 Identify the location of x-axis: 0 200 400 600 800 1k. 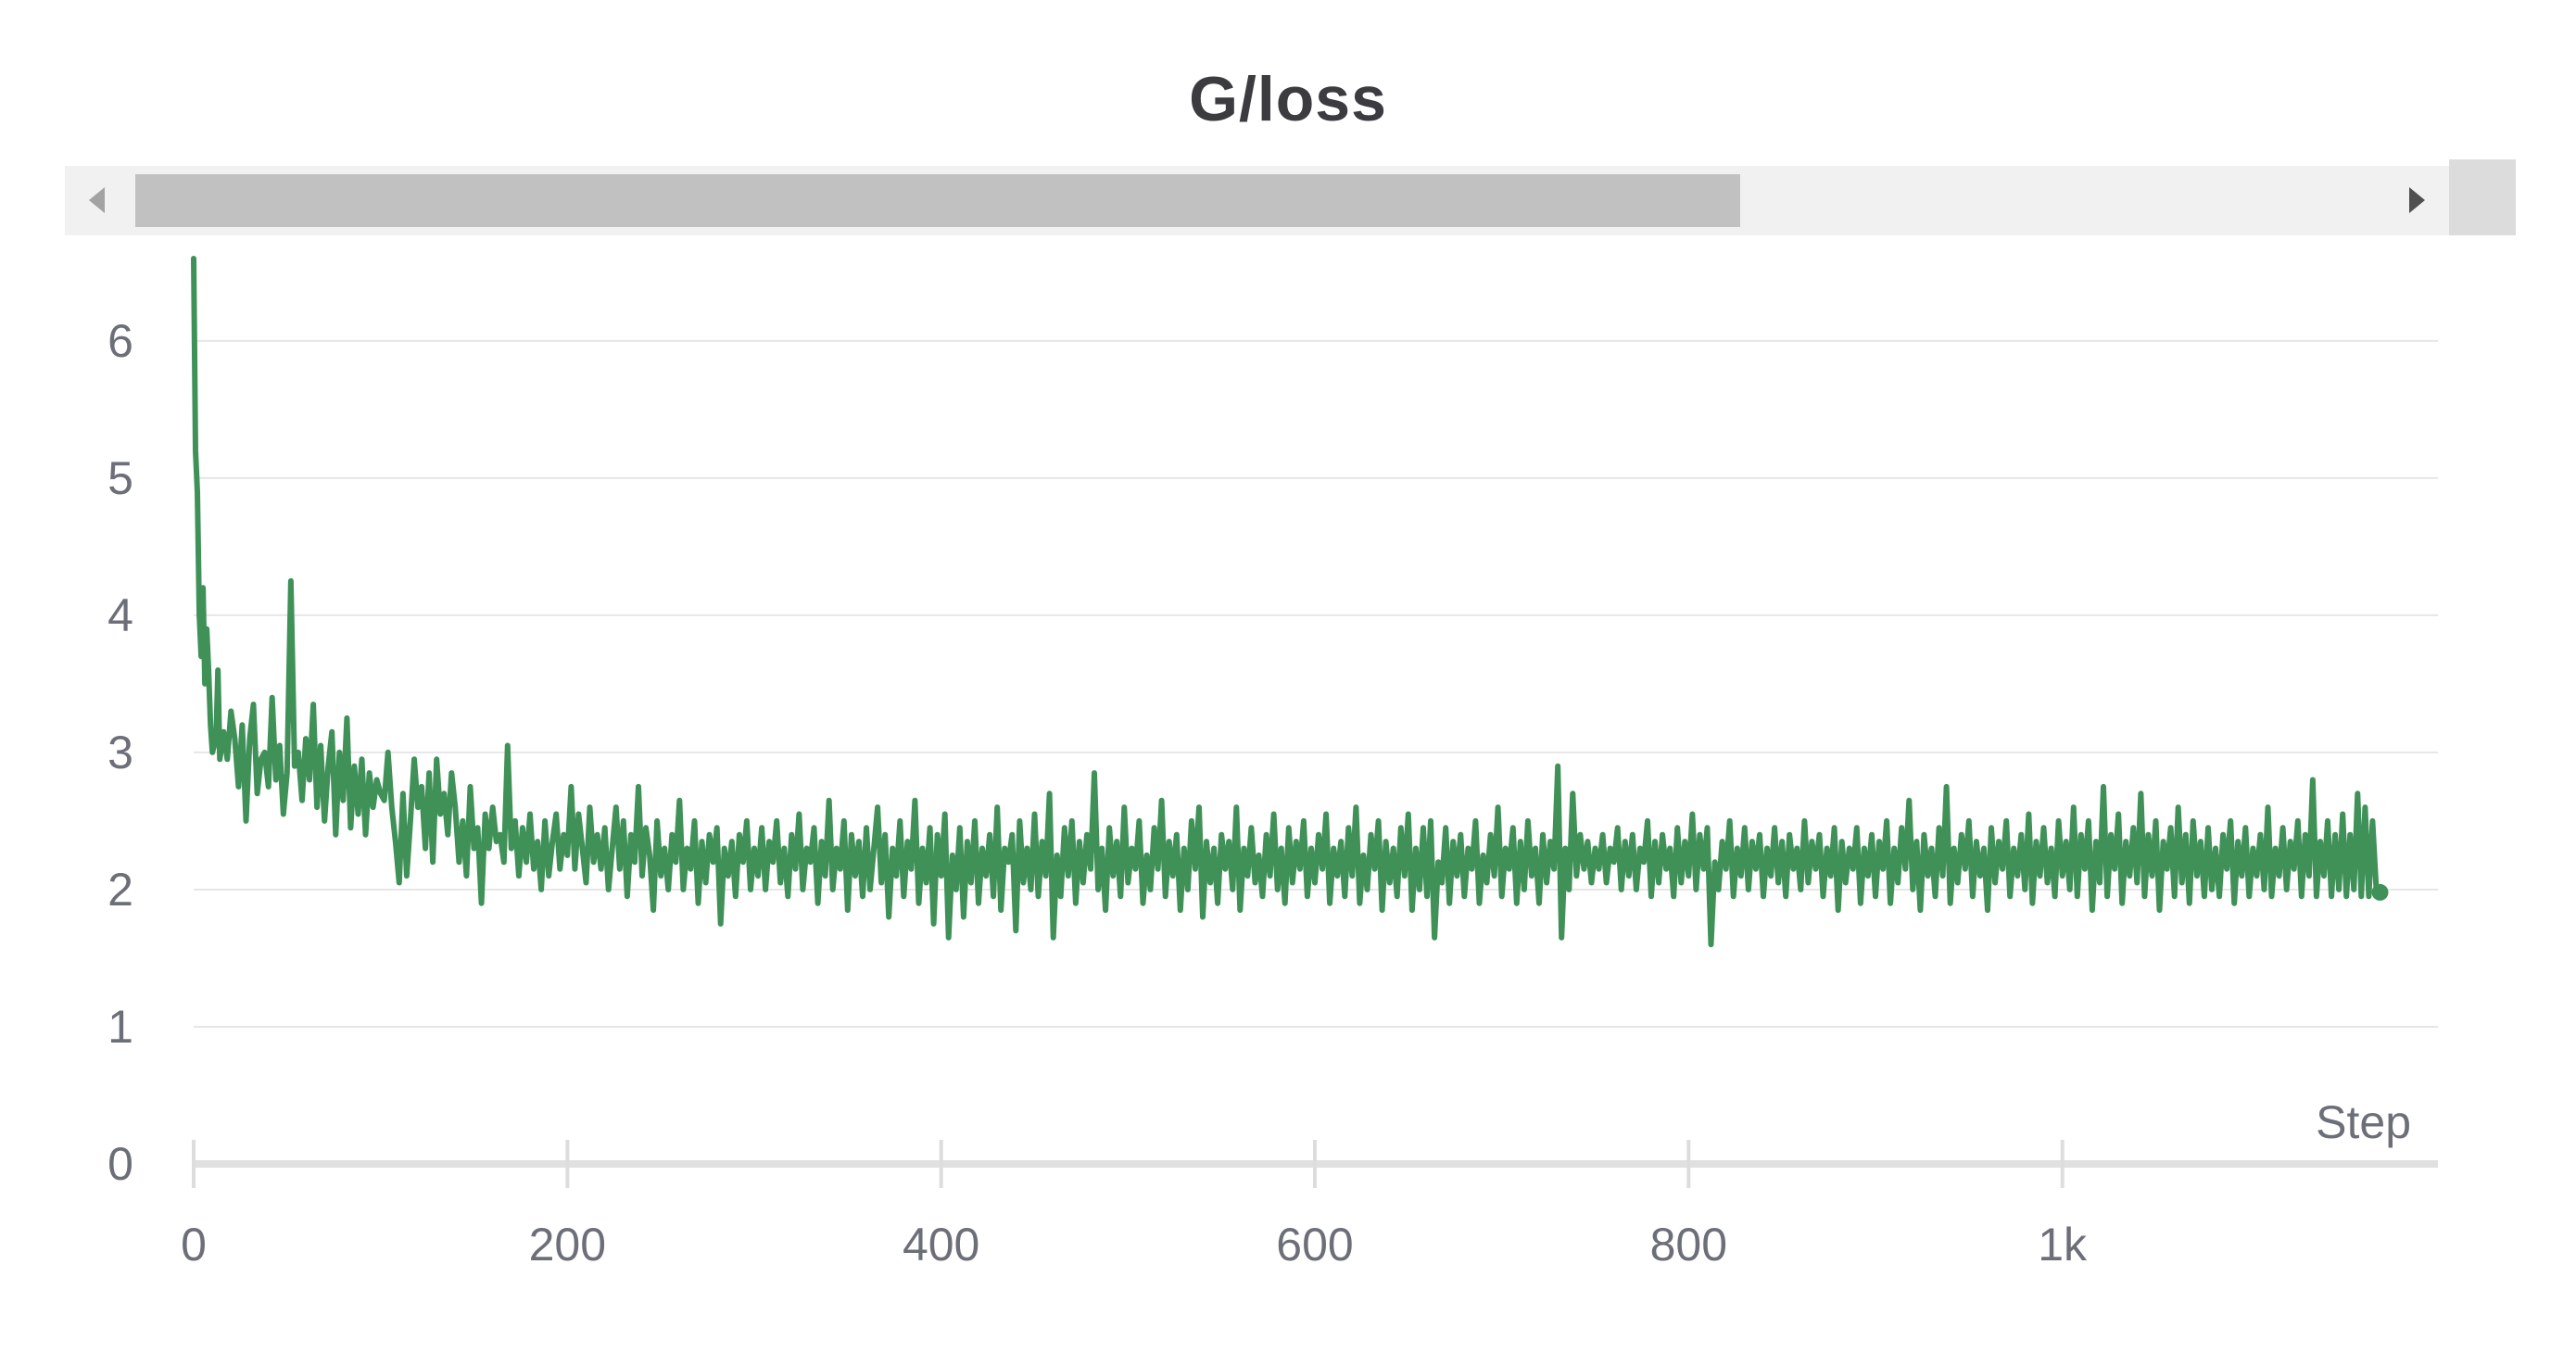
(1309, 1205).